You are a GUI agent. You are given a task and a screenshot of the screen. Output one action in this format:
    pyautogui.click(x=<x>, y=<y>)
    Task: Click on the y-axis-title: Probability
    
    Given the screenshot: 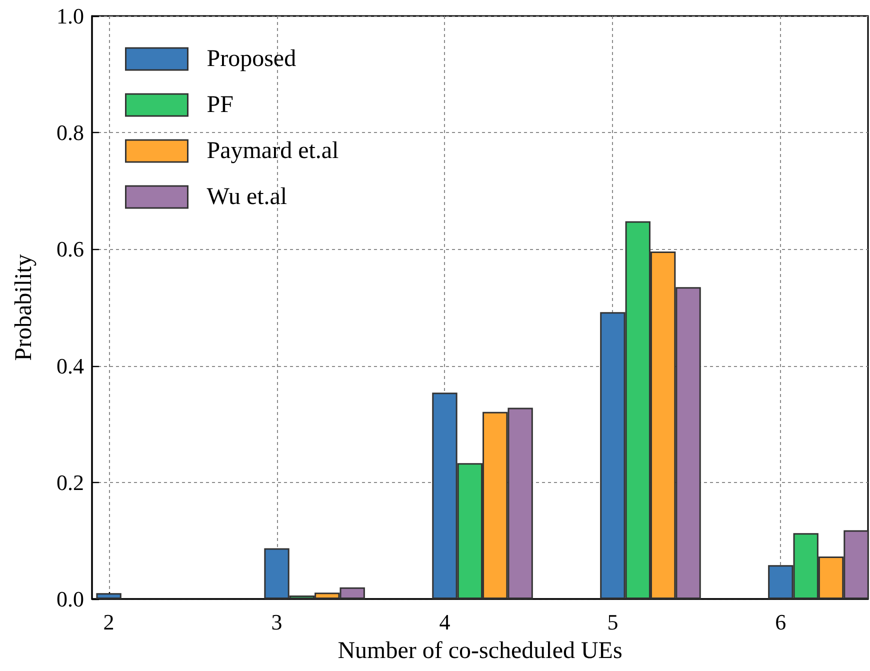 What is the action you would take?
    pyautogui.click(x=24, y=307)
    